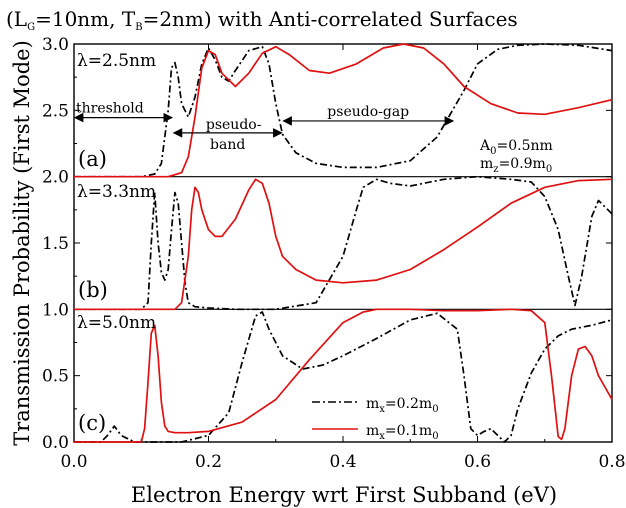 The width and height of the screenshot is (626, 508). Describe the element at coordinates (516, 147) in the screenshot. I see `param-a0: A0=0.5nm` at that location.